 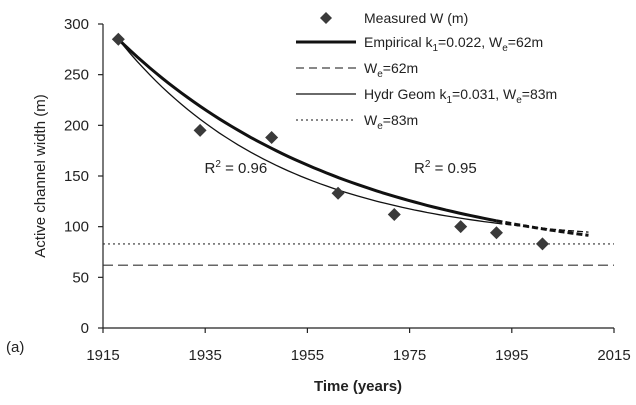 I want to click on hydr-geom-curve-extension, so click(x=542, y=227).